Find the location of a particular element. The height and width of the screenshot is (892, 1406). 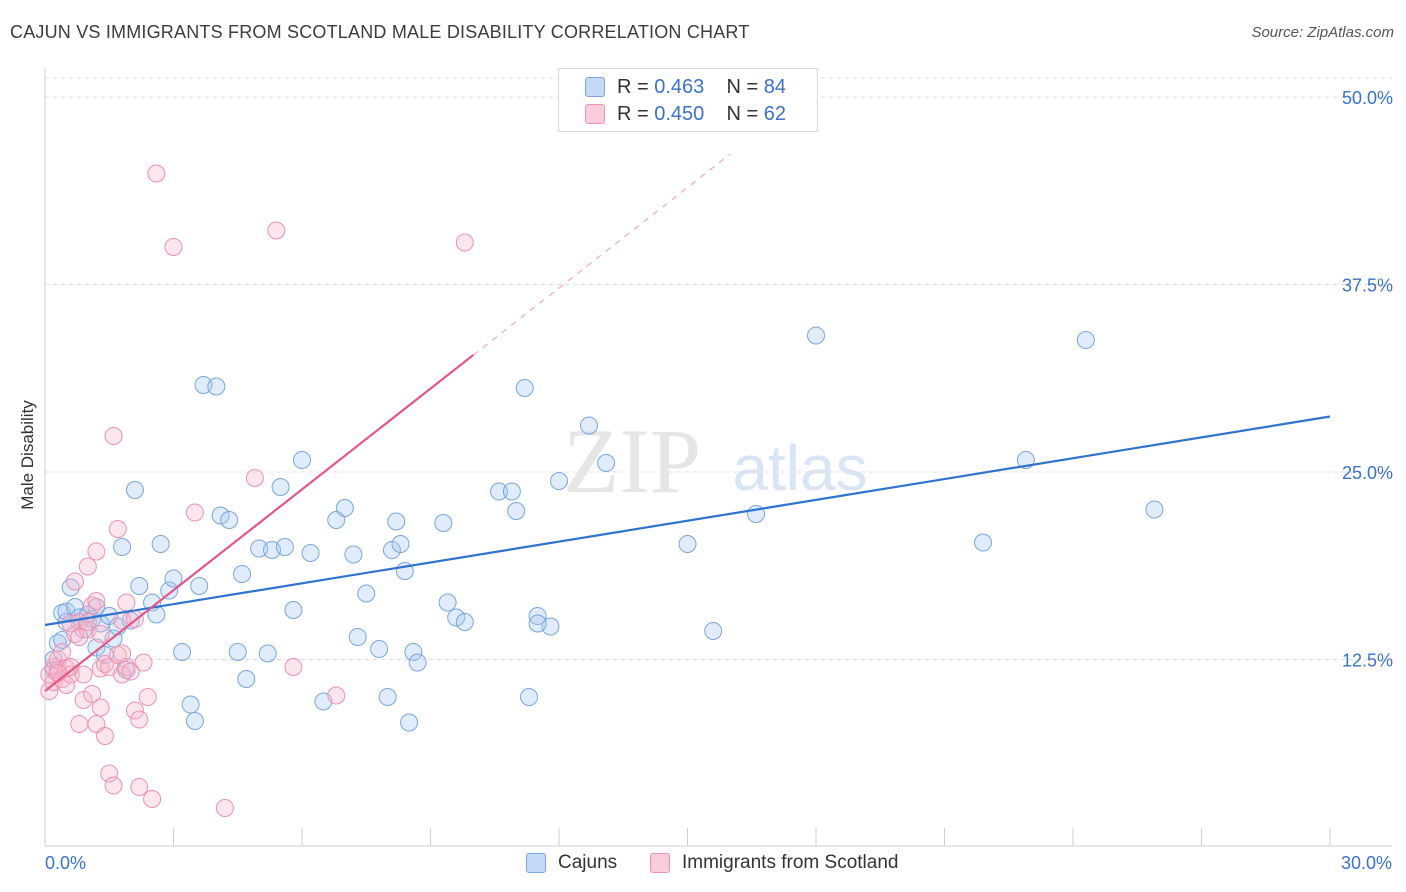

legend-r-value: 0.450 is located at coordinates (679, 113).